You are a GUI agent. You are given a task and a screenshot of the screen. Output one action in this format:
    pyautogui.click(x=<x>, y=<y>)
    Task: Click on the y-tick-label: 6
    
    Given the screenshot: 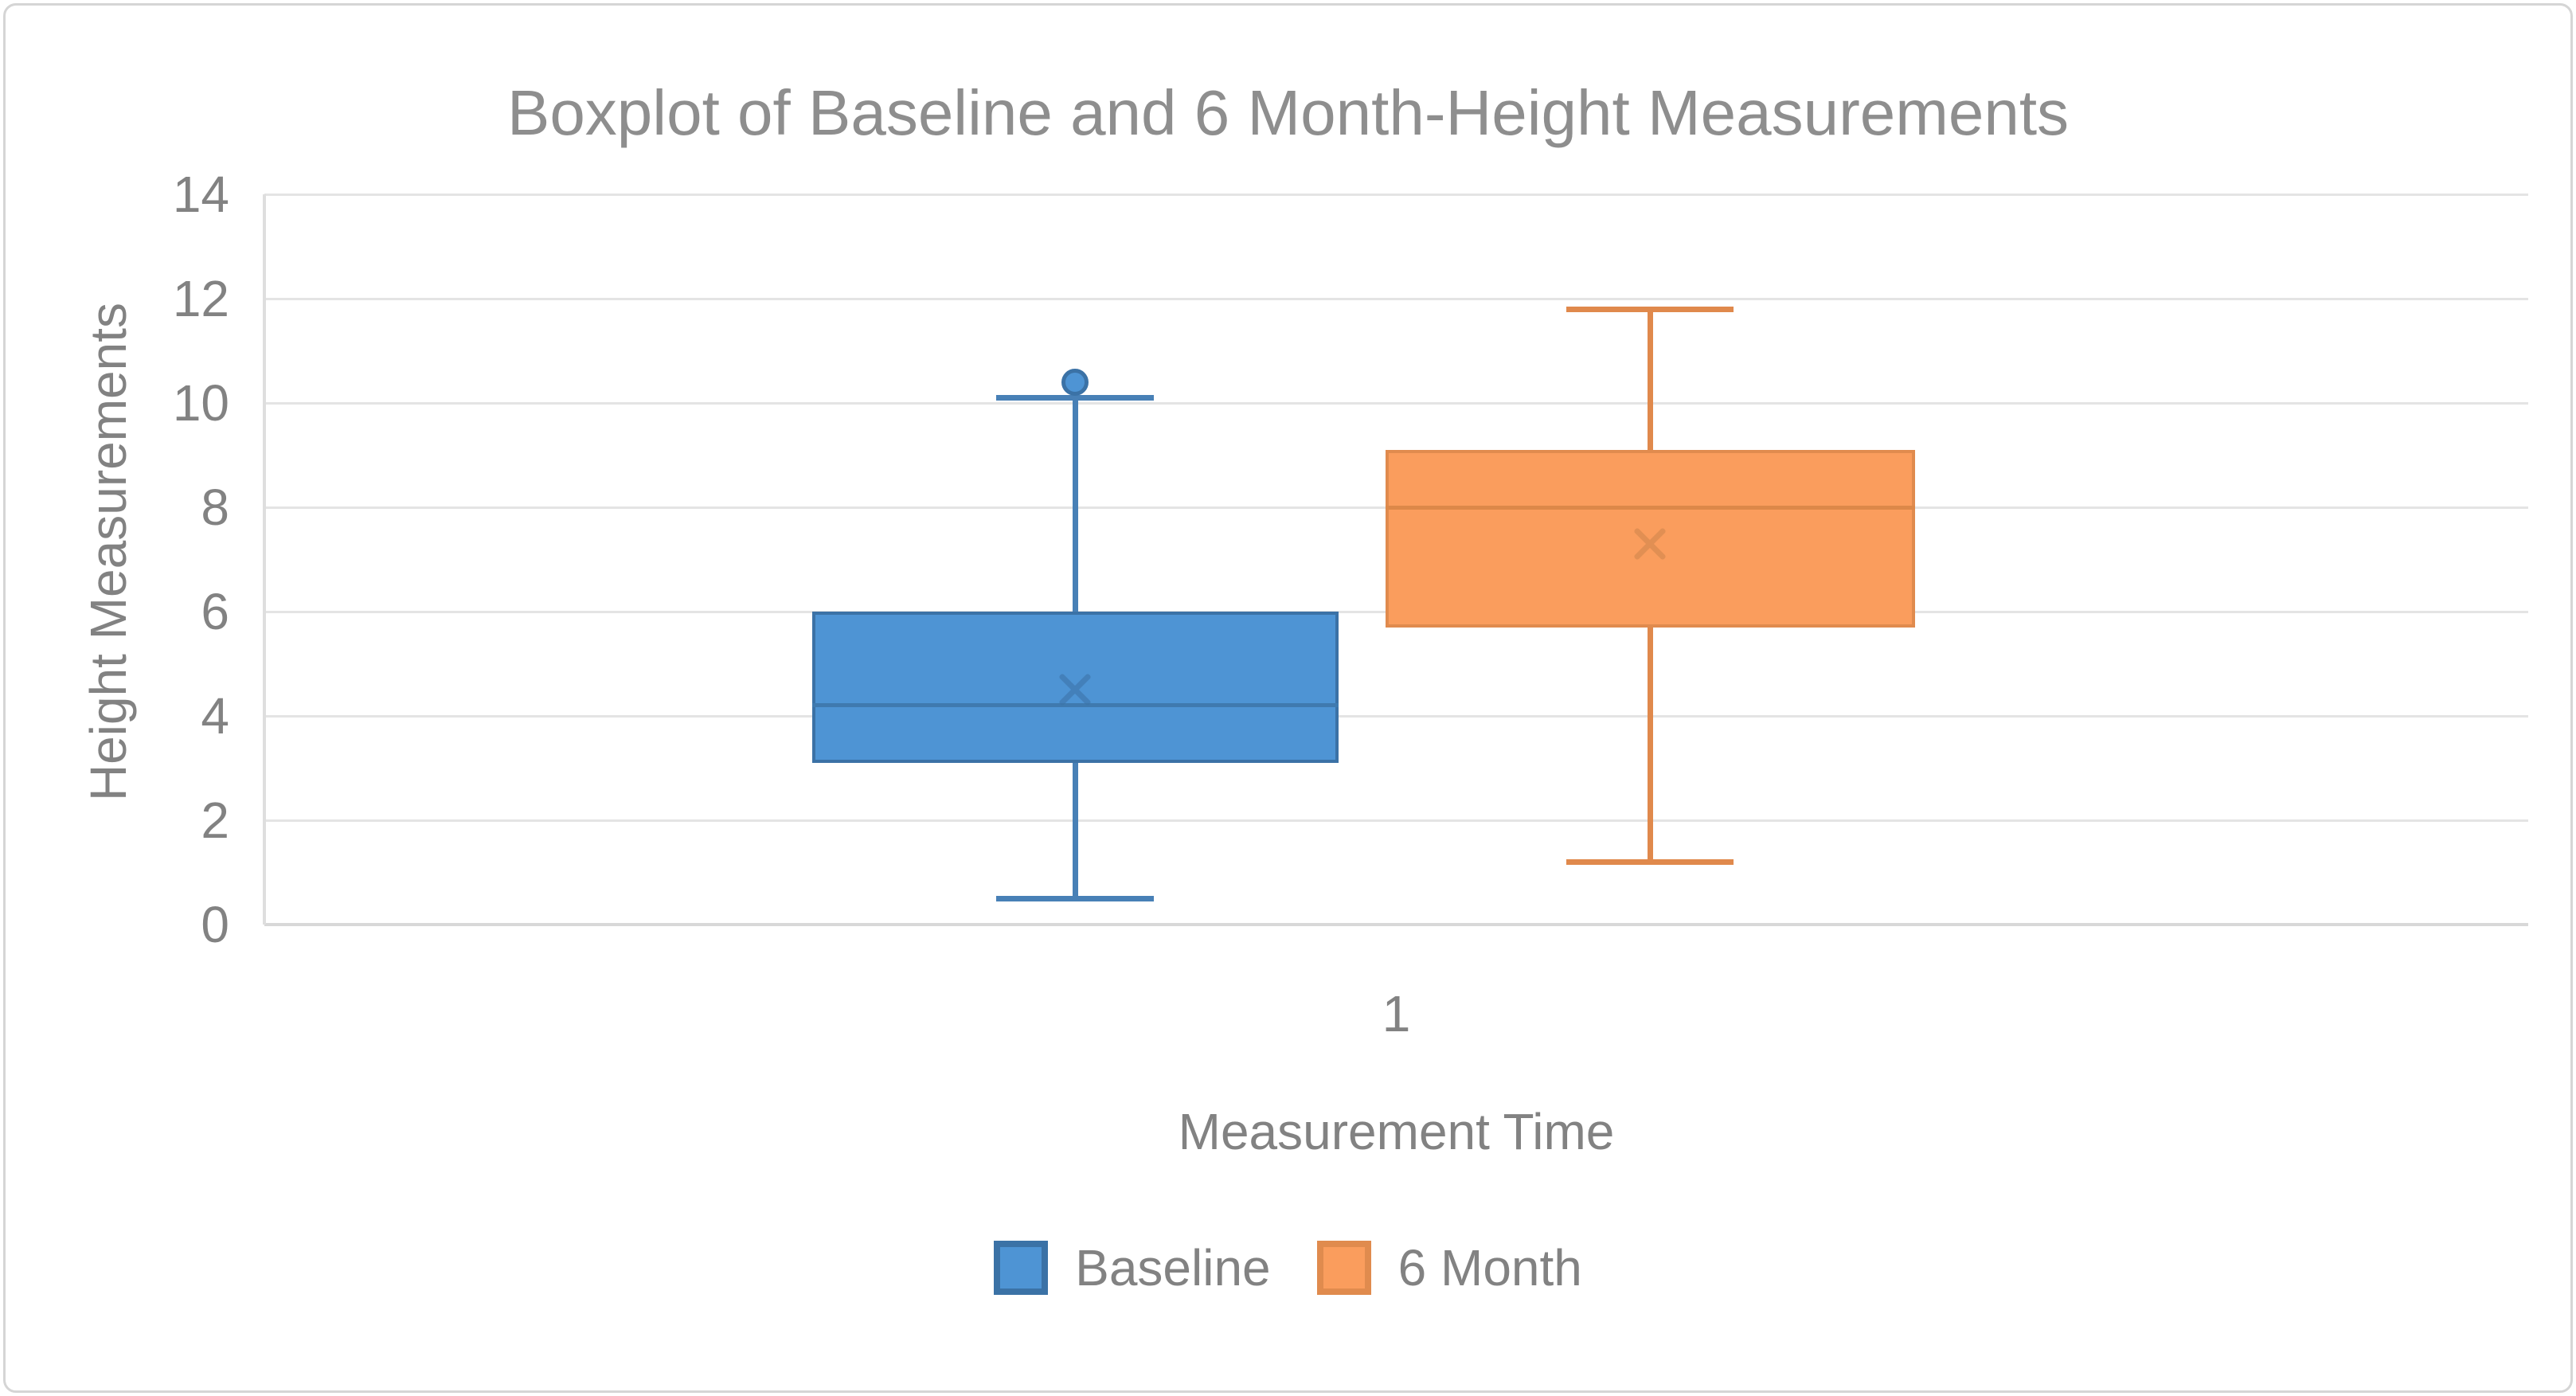 What is the action you would take?
    pyautogui.click(x=215, y=611)
    